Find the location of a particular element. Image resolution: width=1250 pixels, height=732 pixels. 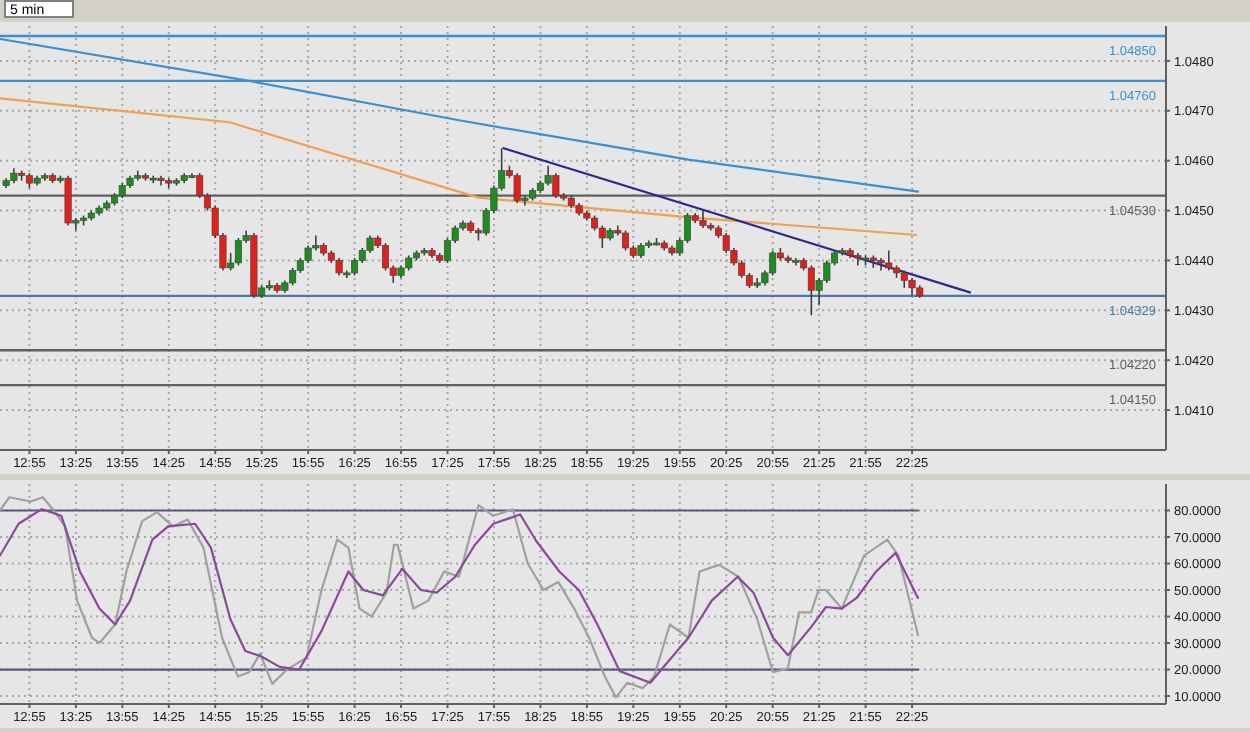

line-series is located at coordinates (459, 167).